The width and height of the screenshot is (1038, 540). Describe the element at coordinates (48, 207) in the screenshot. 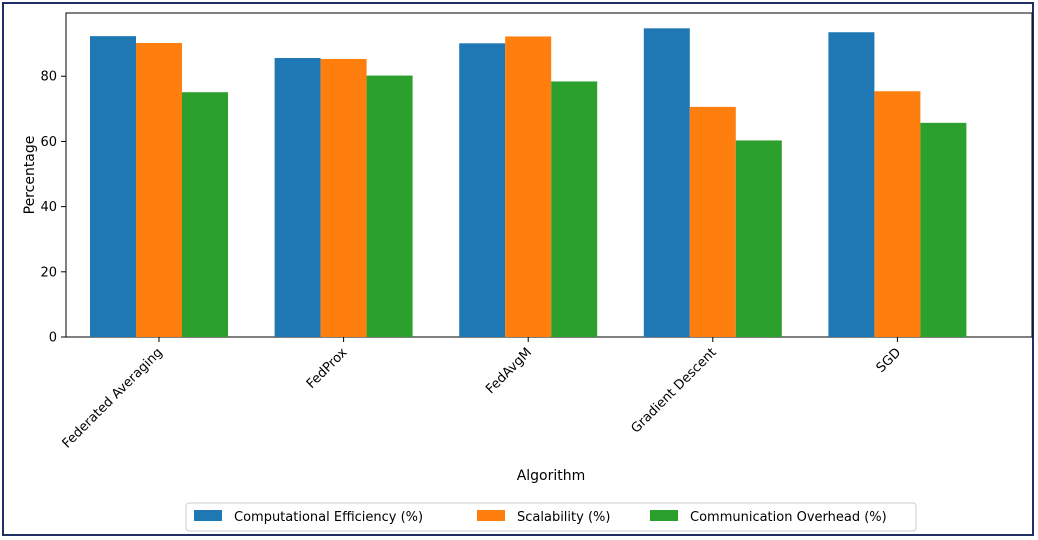

I see `y-tick-label: 40` at that location.